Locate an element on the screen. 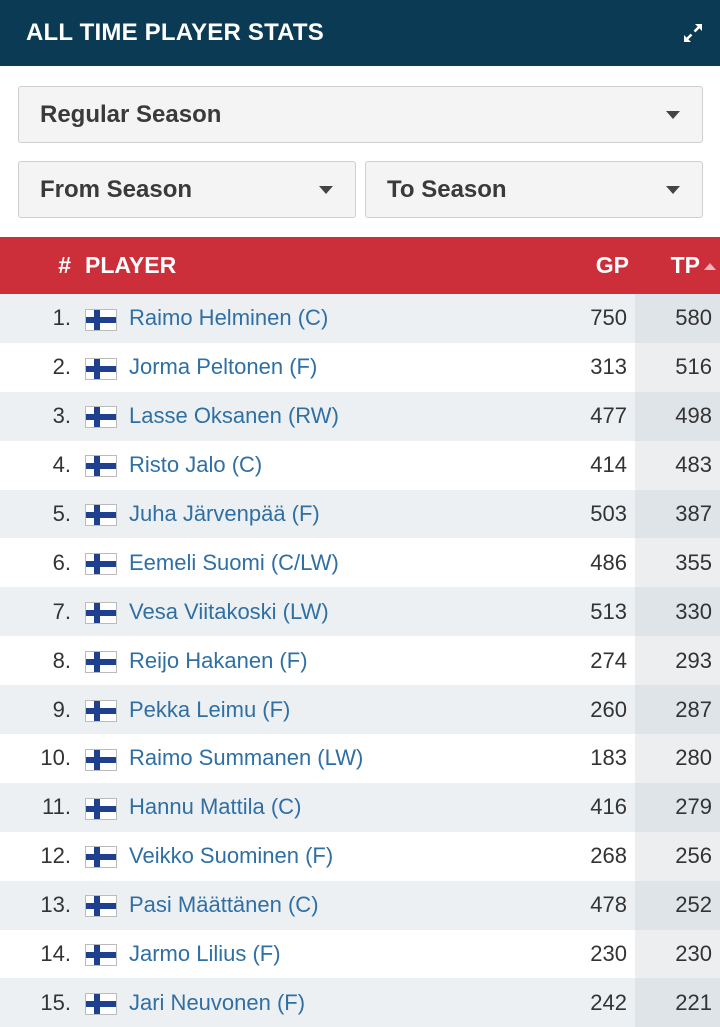  player-cell: Jorma Peltonen (F) is located at coordinates (320, 367).